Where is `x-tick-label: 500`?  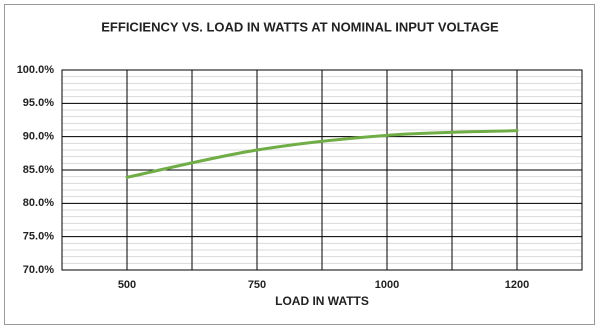 x-tick-label: 500 is located at coordinates (127, 285).